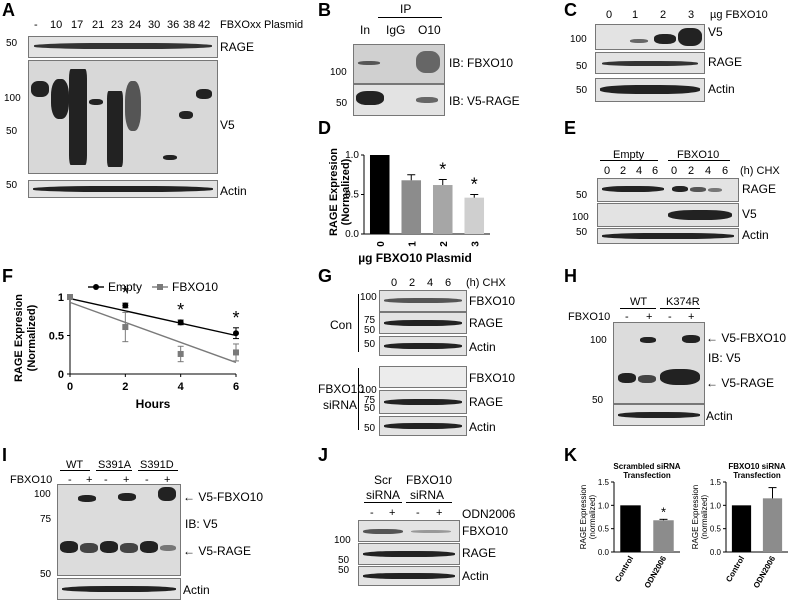 This screenshot has height=602, width=800. What do you see at coordinates (383, 480) in the screenshot?
I see `group-label: Scr` at bounding box center [383, 480].